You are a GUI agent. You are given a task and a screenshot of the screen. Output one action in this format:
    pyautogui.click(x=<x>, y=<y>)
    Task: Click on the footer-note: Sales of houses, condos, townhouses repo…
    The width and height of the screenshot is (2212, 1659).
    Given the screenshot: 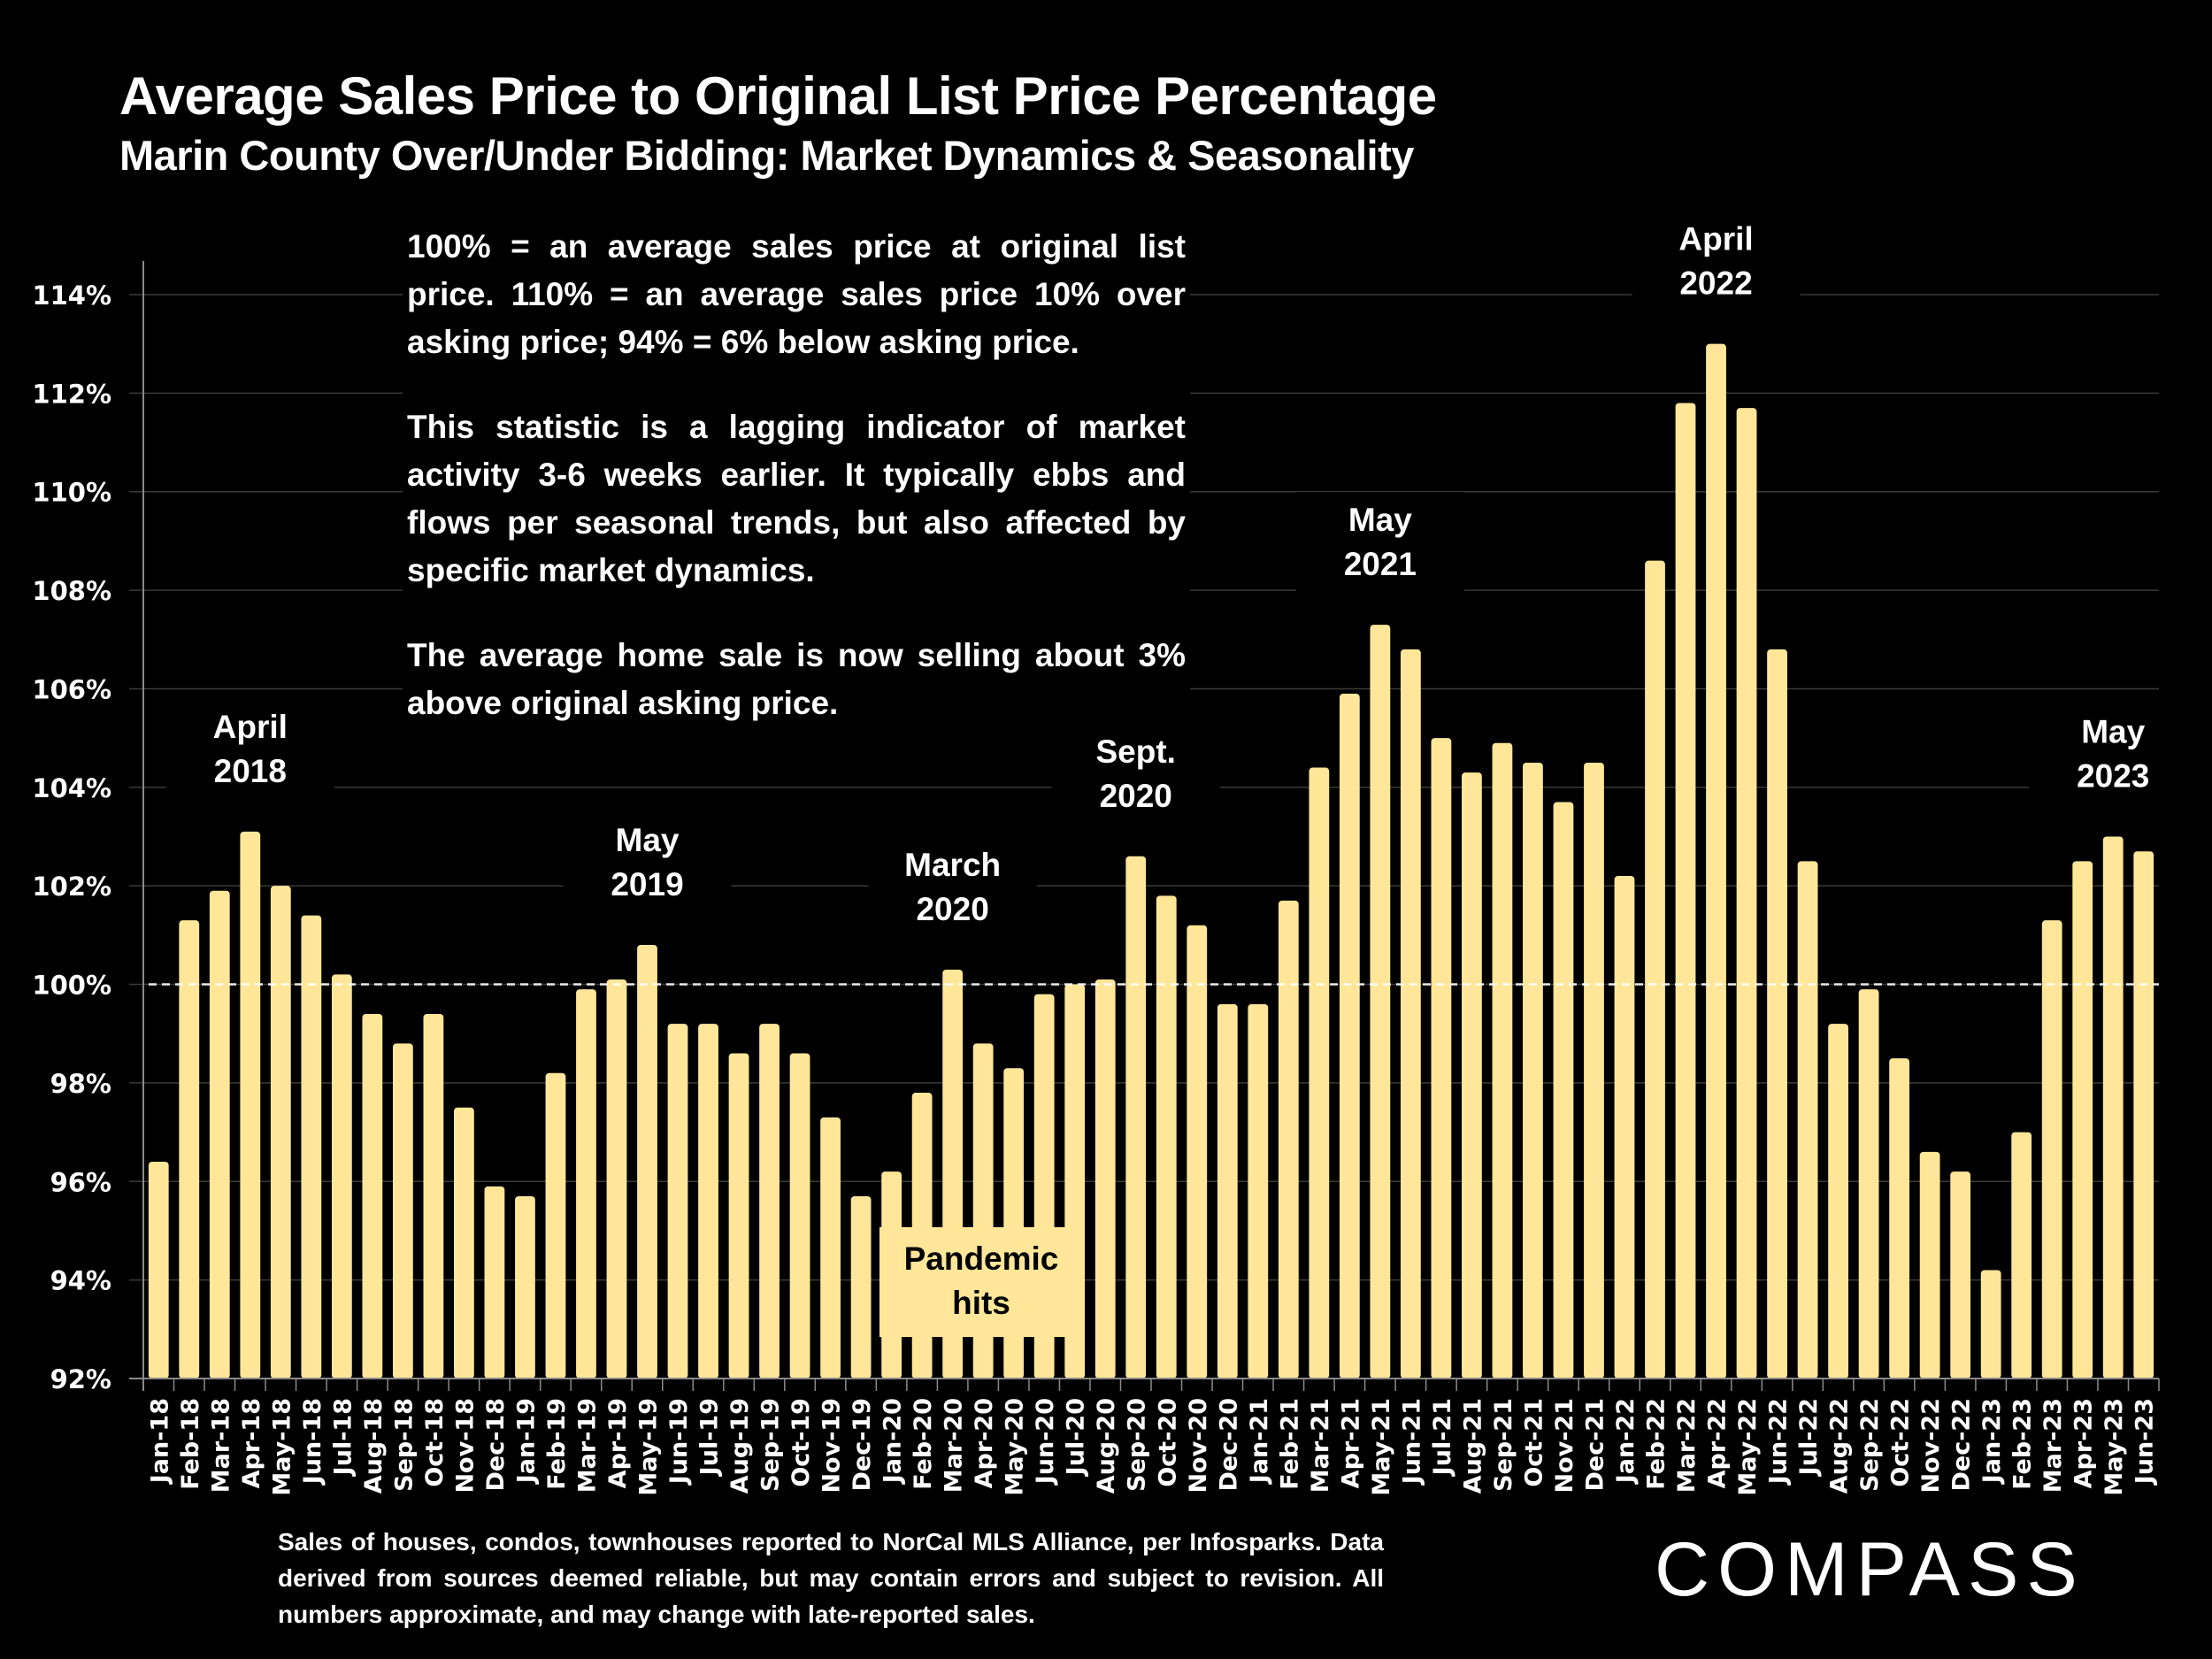 What is the action you would take?
    pyautogui.click(x=831, y=1578)
    